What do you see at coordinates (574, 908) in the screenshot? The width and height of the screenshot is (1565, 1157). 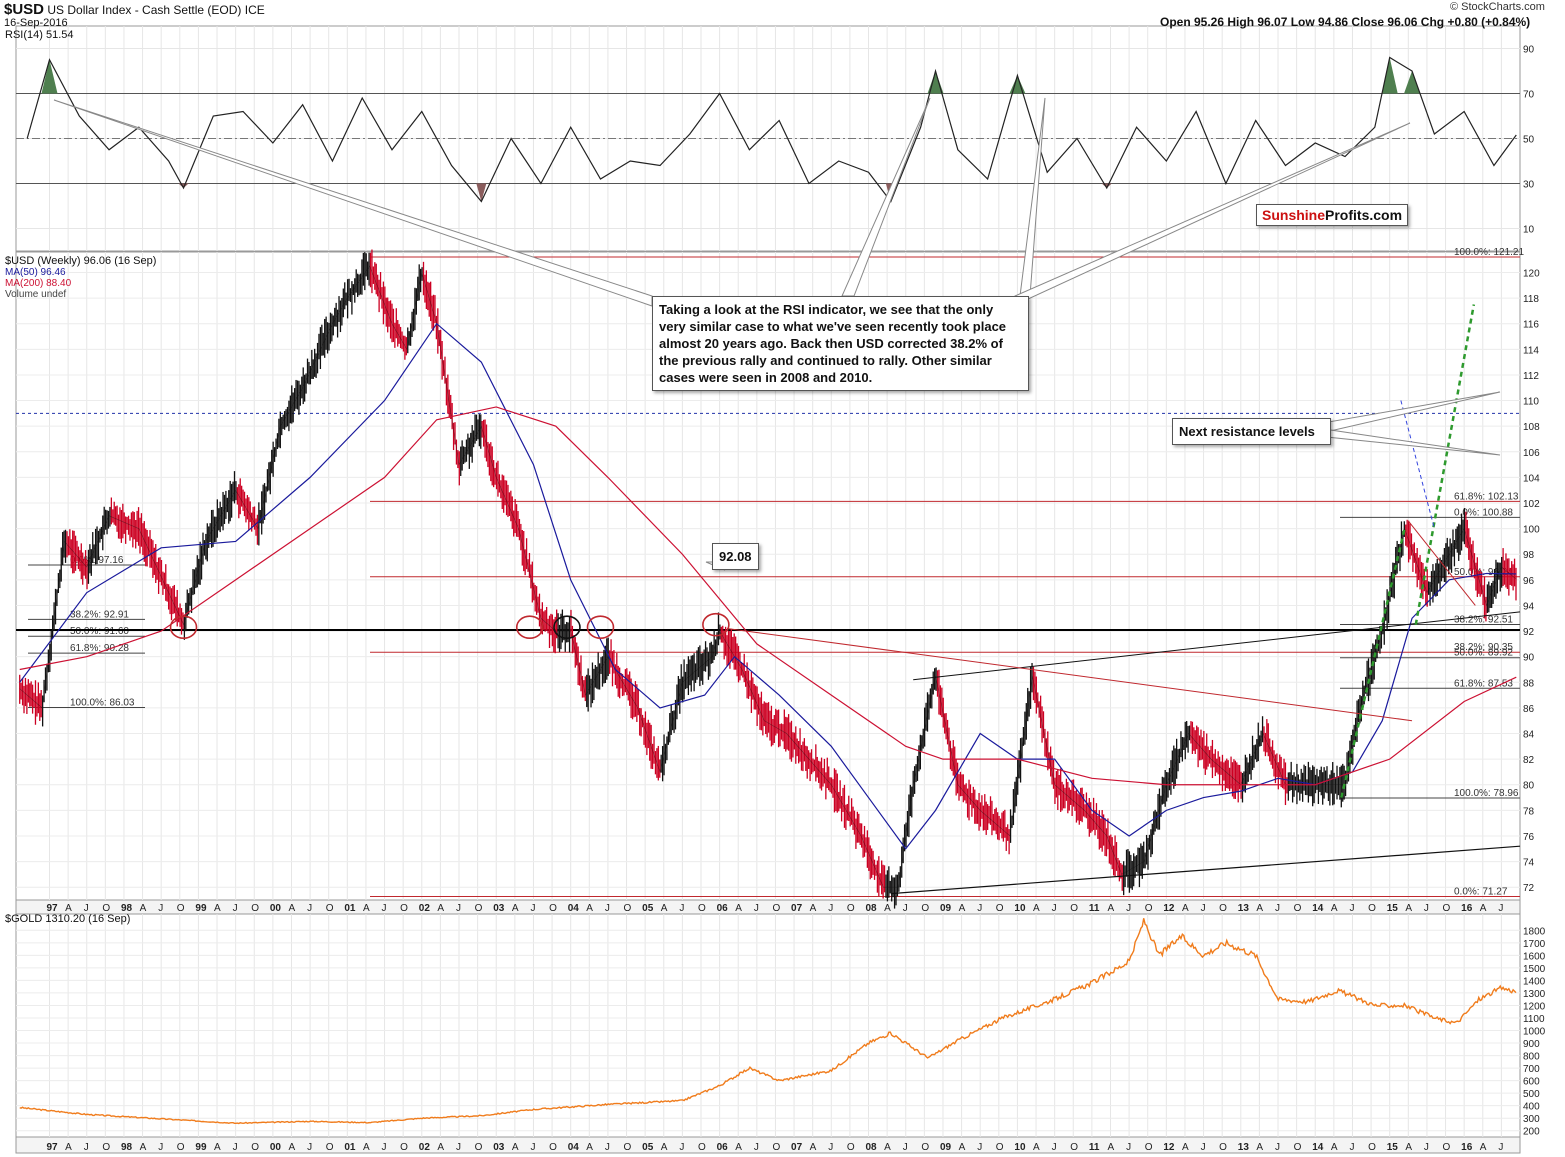 I see `x-tick-label-top: 04` at bounding box center [574, 908].